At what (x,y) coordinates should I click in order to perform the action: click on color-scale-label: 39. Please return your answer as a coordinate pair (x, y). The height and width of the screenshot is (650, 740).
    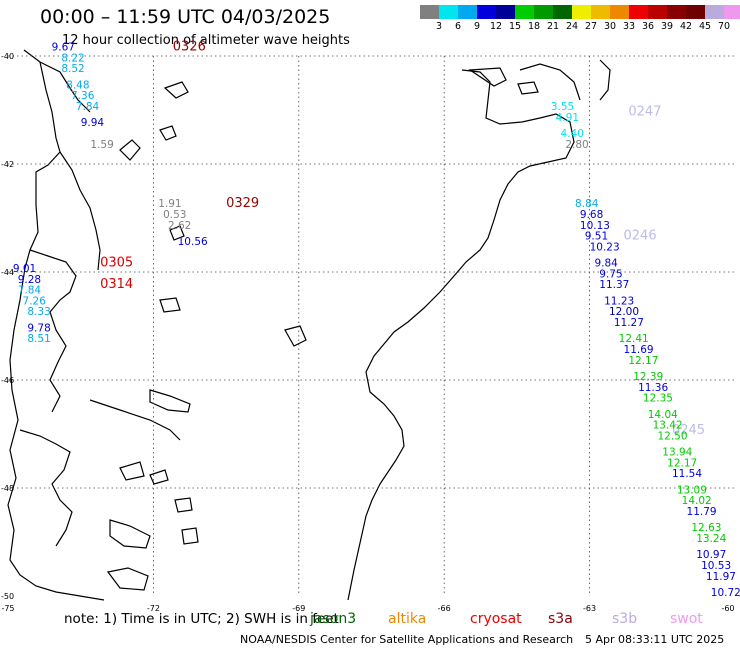
    Looking at the image, I should click on (667, 26).